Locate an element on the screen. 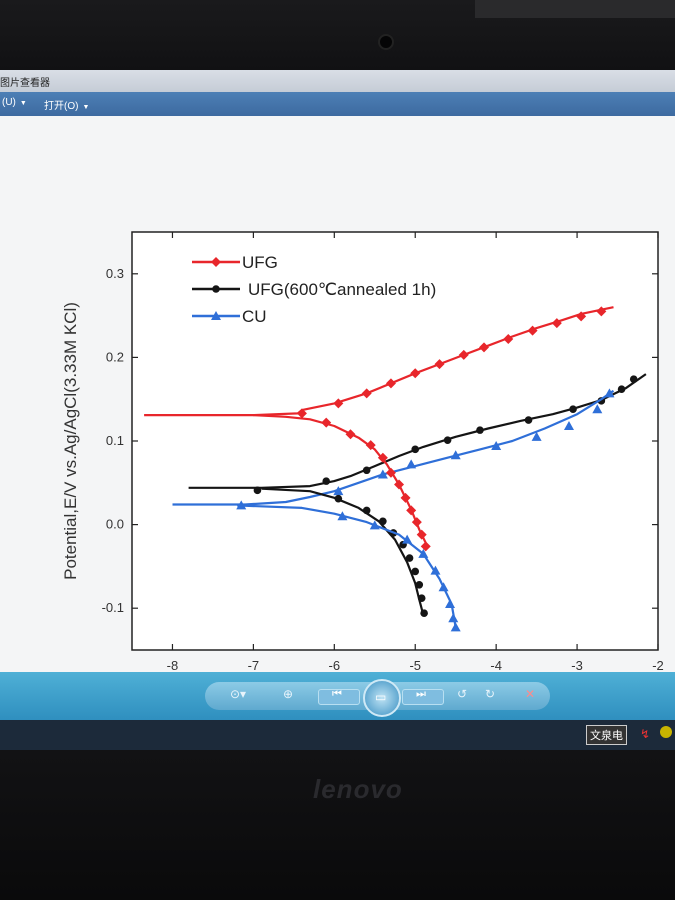  x-tick-label: -7 is located at coordinates (254, 665).